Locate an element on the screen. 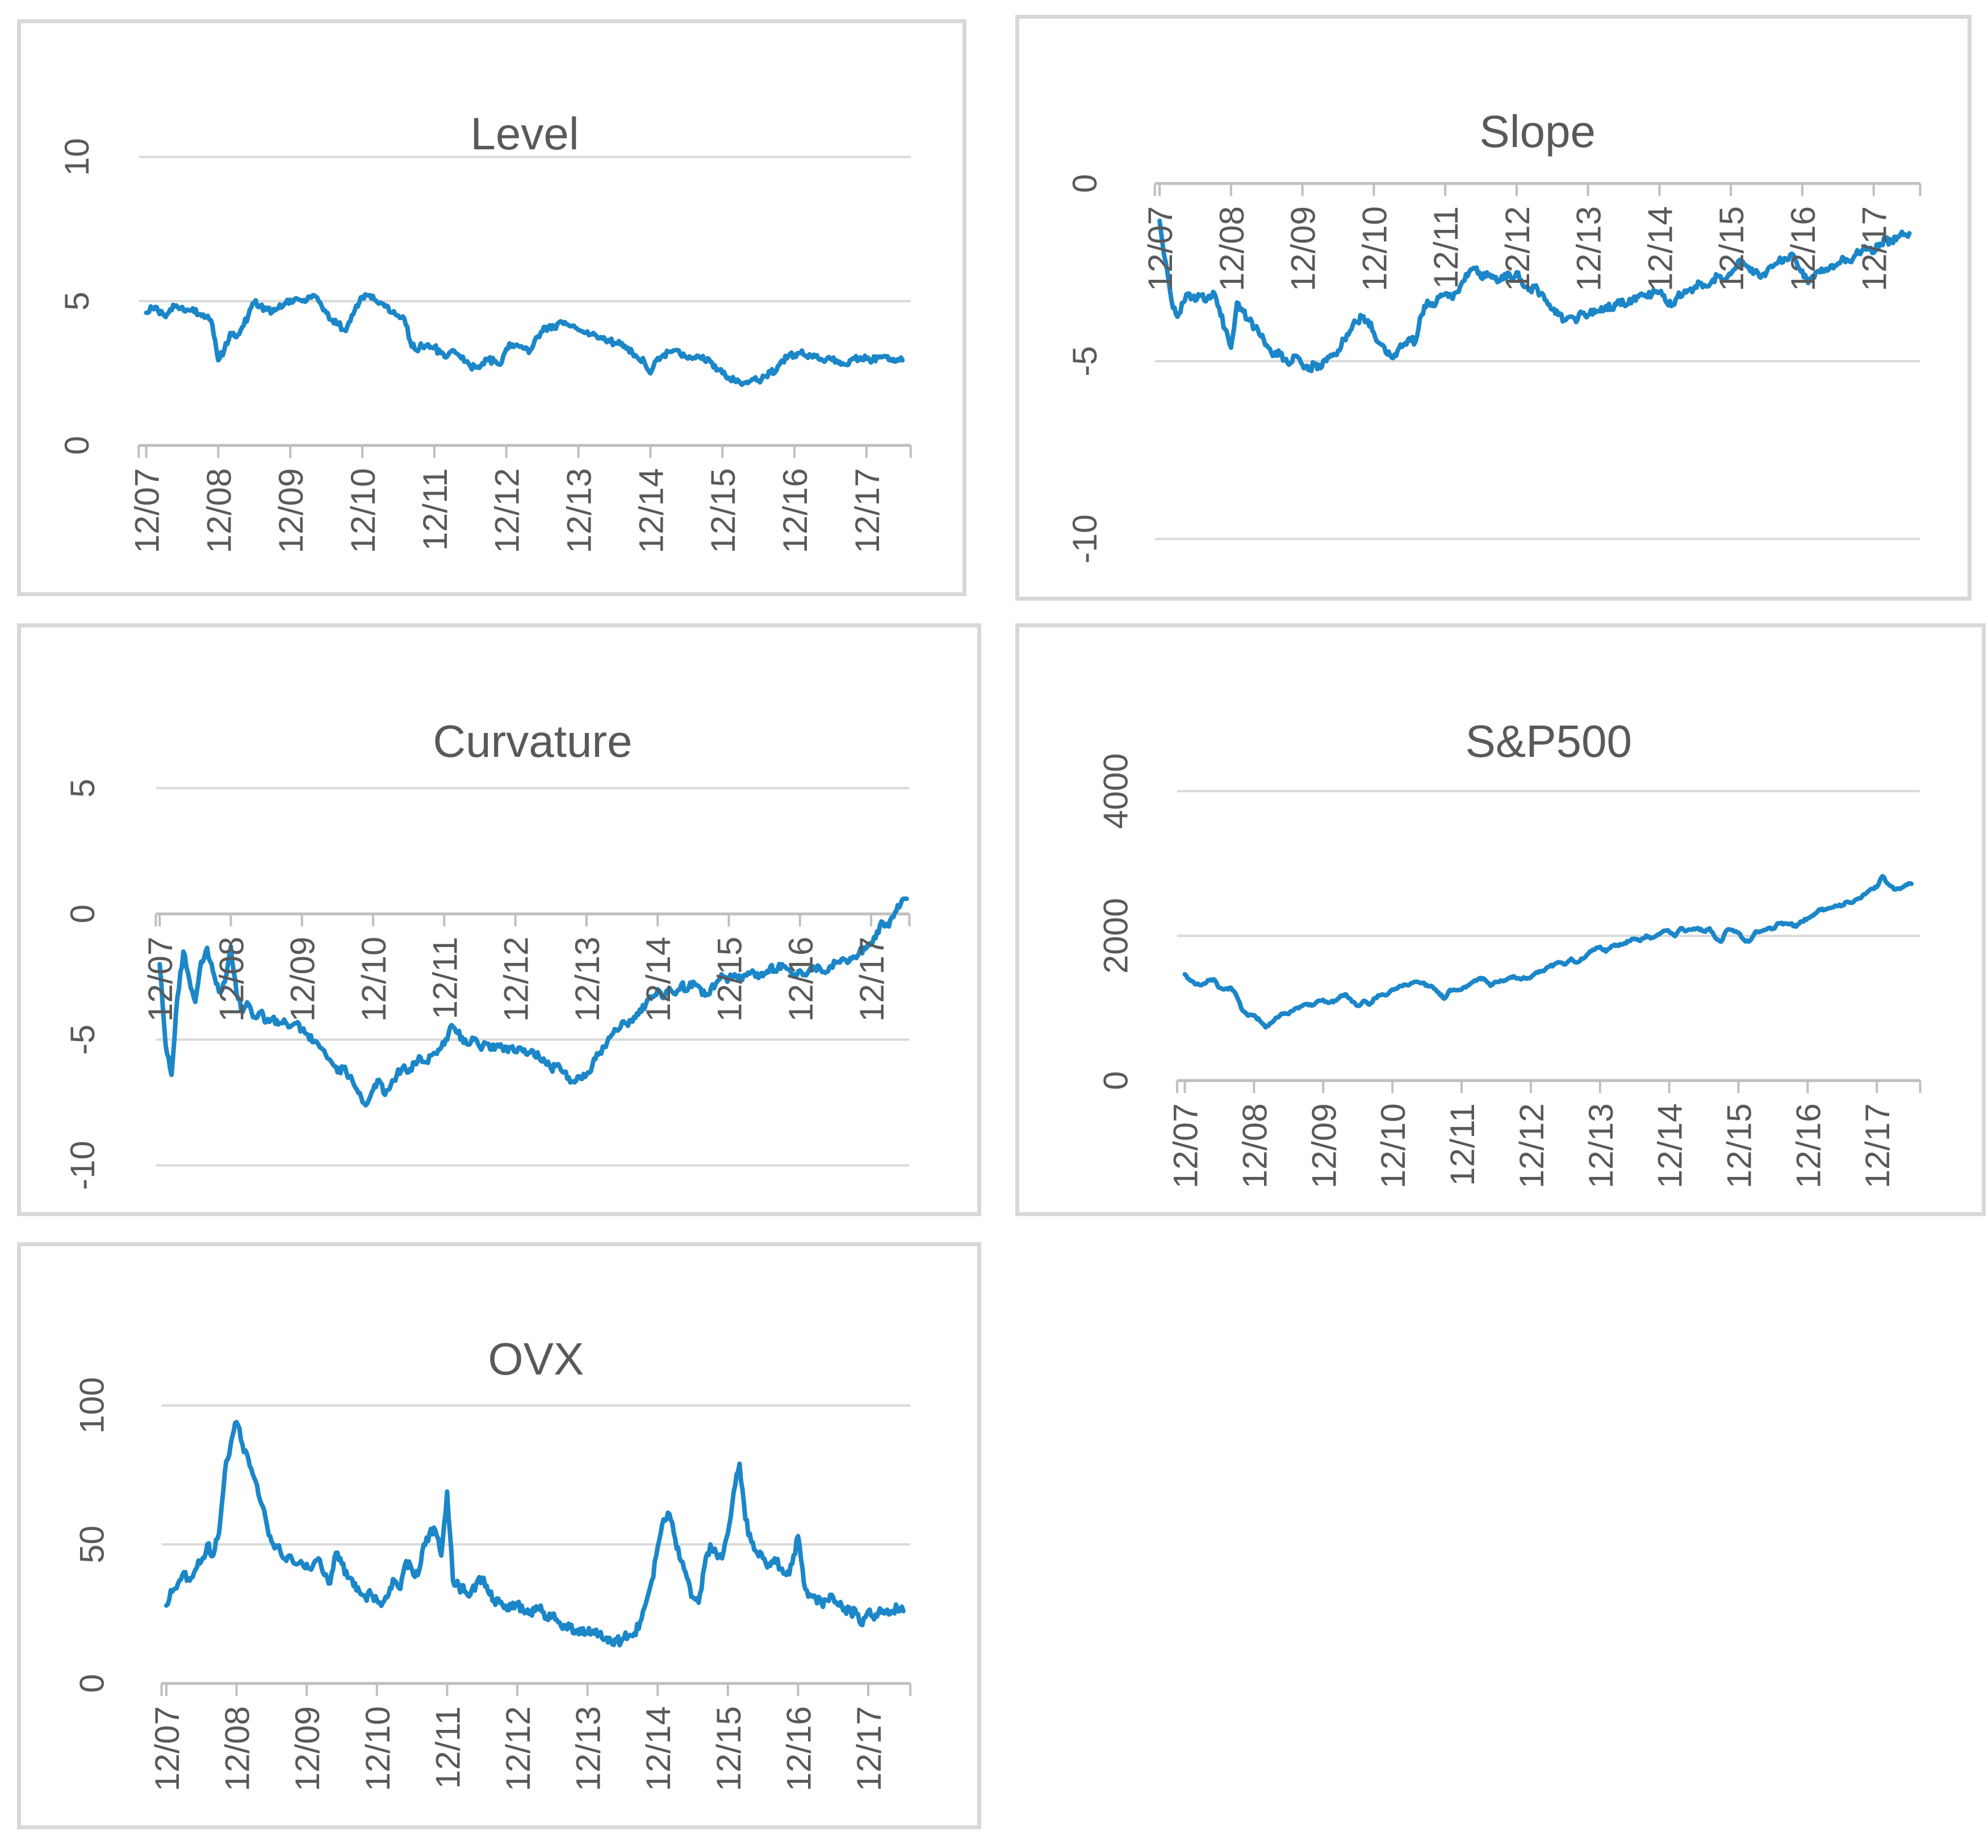 The width and height of the screenshot is (1988, 1848). y-tick-label: 50 is located at coordinates (92, 1545).